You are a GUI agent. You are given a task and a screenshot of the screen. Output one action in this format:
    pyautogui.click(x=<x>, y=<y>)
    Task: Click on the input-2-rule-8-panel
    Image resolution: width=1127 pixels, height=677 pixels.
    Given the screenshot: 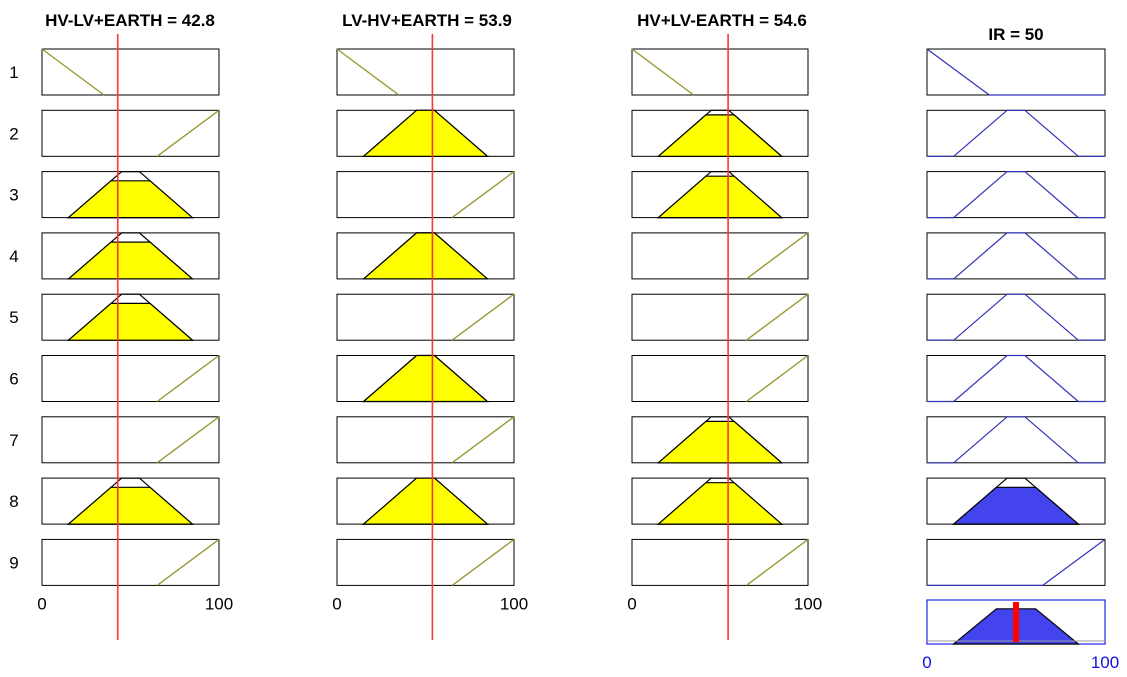 What is the action you would take?
    pyautogui.click(x=425, y=501)
    